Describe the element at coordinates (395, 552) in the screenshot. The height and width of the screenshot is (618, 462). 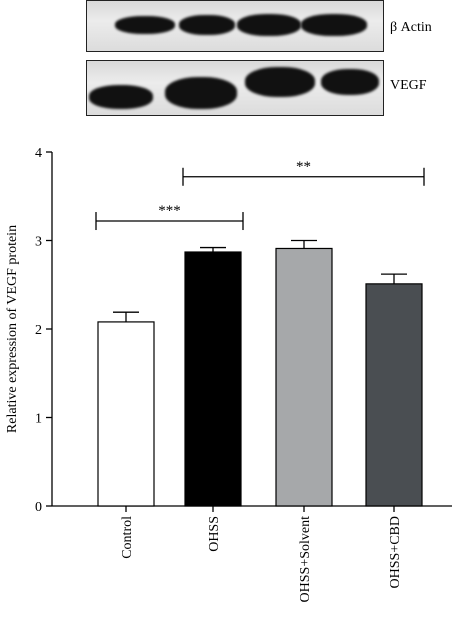
I see `category-label-3: OHSS+CBD` at that location.